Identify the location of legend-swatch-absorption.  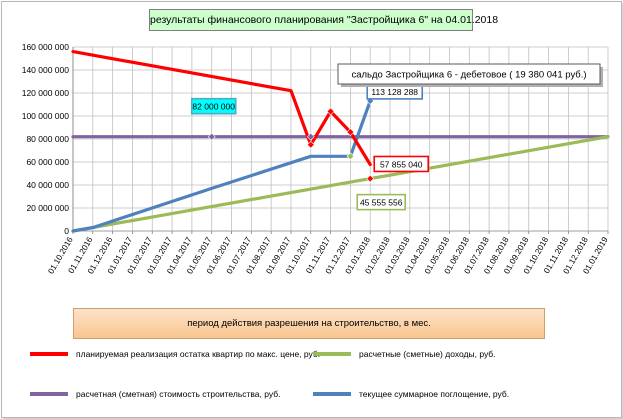
(332, 394).